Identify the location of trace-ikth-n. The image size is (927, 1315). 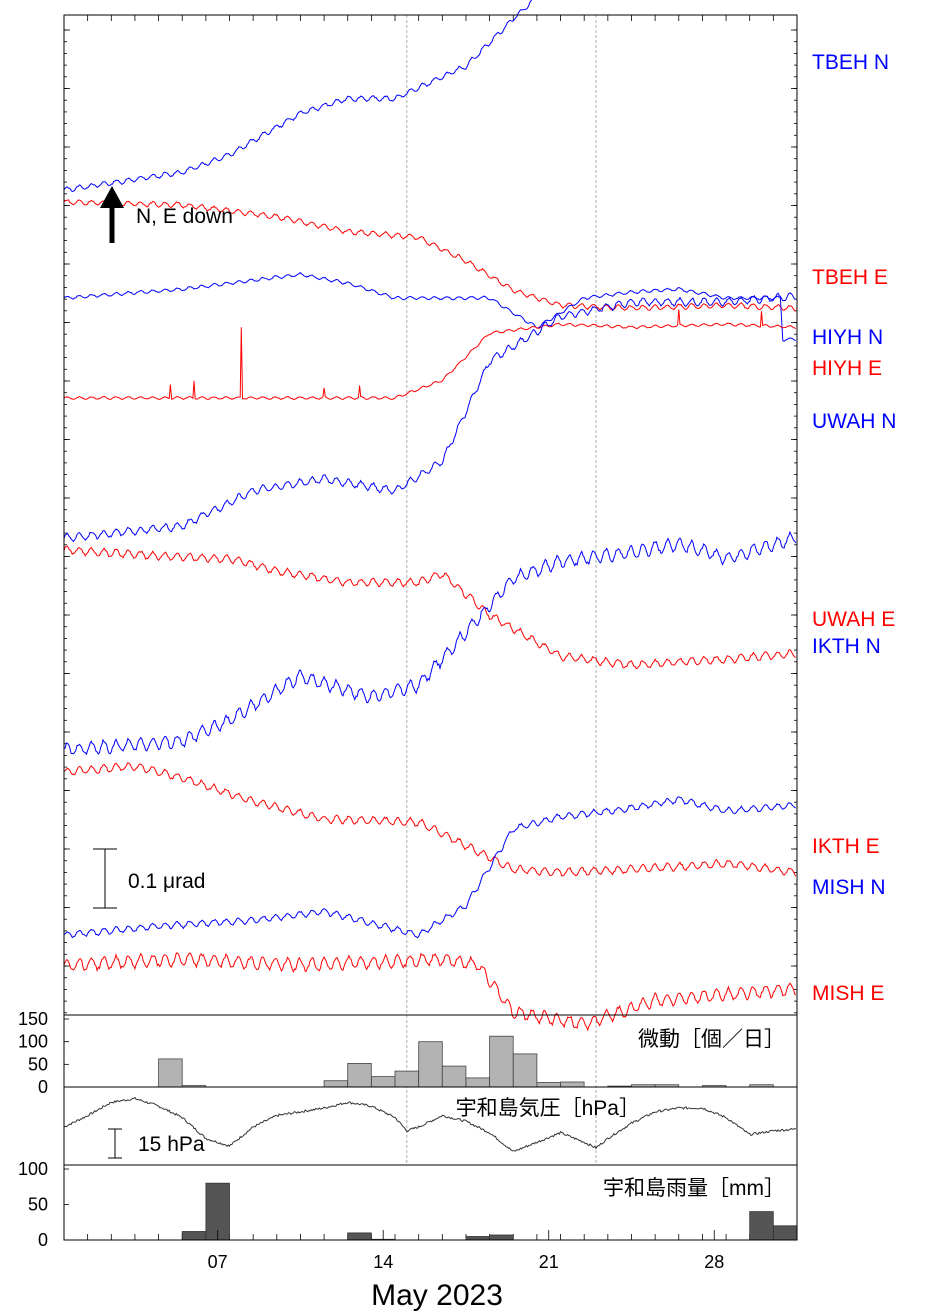
(430, 643).